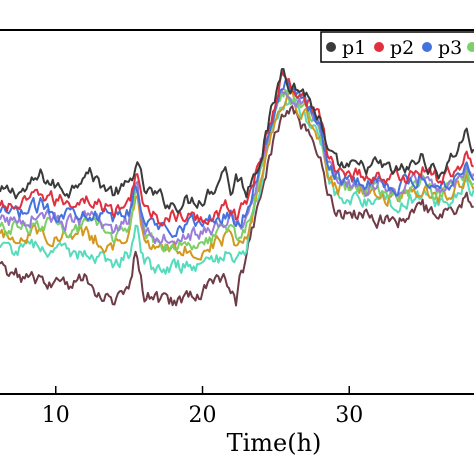  I want to click on legend-box, so click(397, 47).